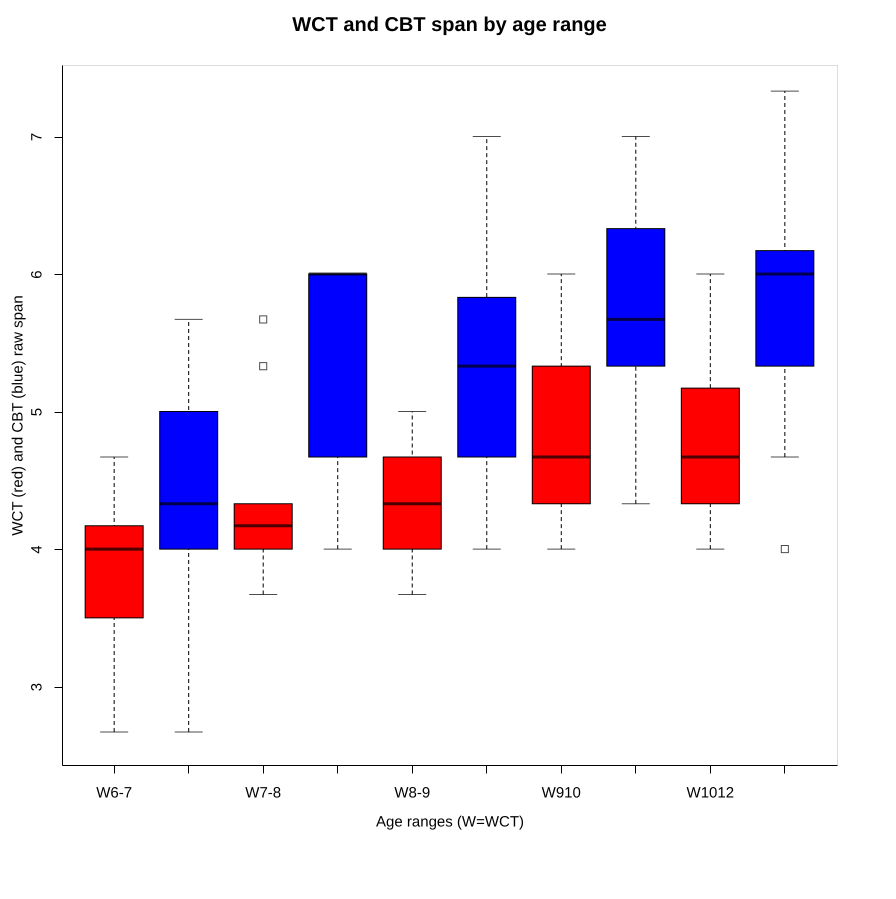 This screenshot has height=899, width=896. What do you see at coordinates (114, 793) in the screenshot?
I see `x-tick-label: W6-7` at bounding box center [114, 793].